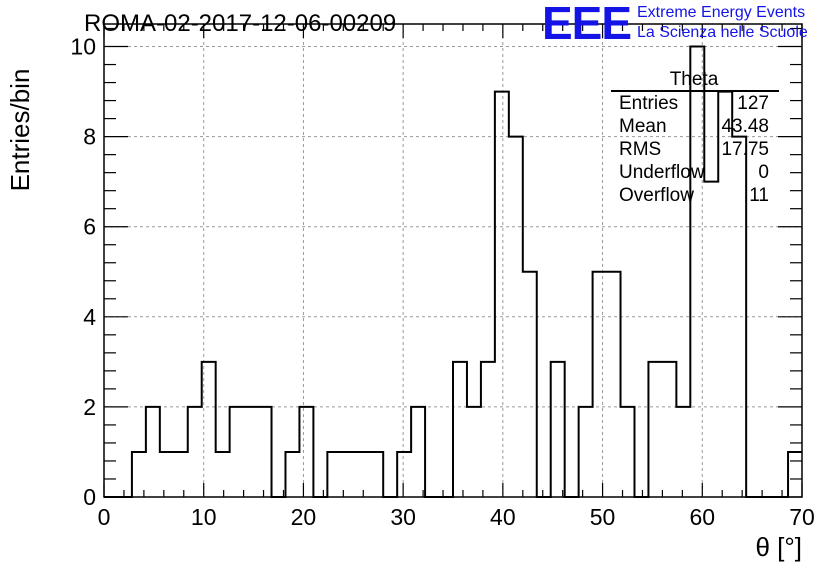  Describe the element at coordinates (89, 137) in the screenshot. I see `y-tick-label: 8` at that location.